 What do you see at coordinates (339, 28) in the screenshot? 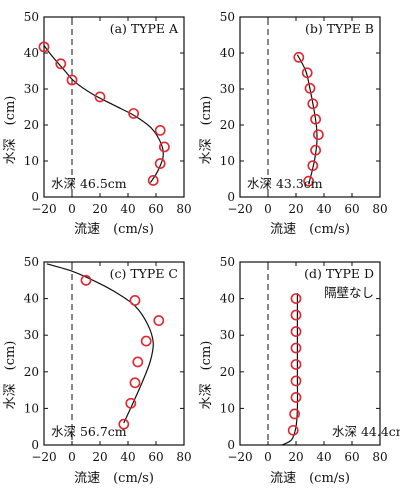
I see `panel-title: (b) TYPE B` at bounding box center [339, 28].